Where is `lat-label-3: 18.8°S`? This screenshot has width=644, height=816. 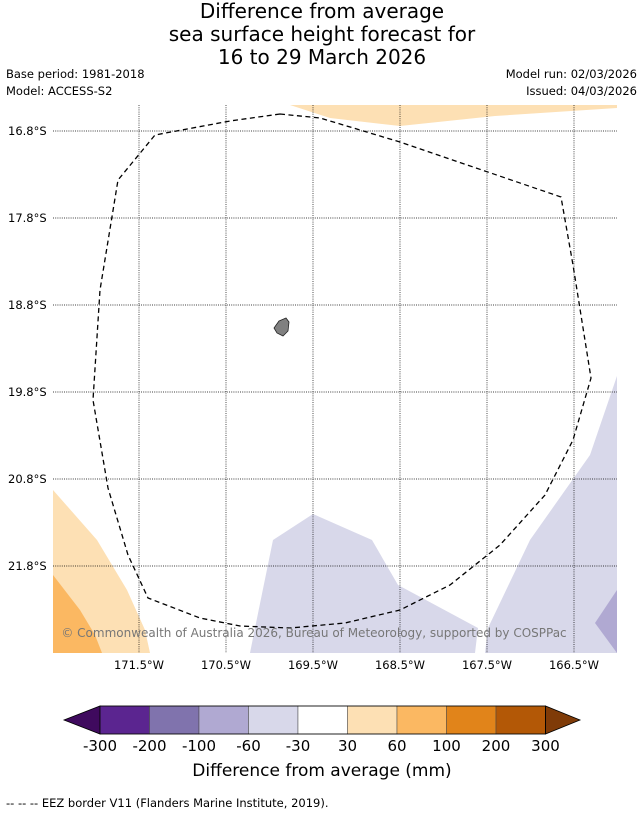 lat-label-3: 18.8°S is located at coordinates (27, 305).